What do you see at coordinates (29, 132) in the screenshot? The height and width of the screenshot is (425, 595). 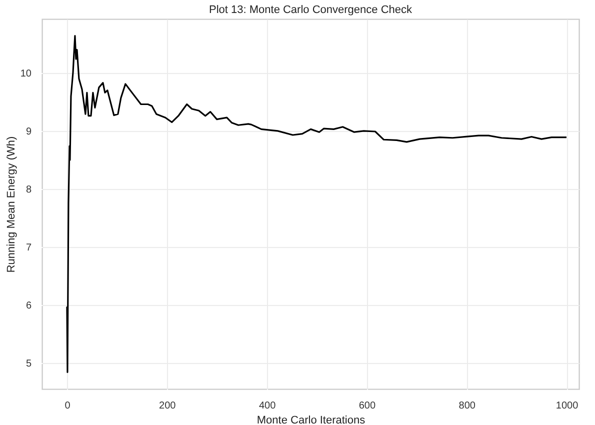 I see `y-tick-label: 9` at bounding box center [29, 132].